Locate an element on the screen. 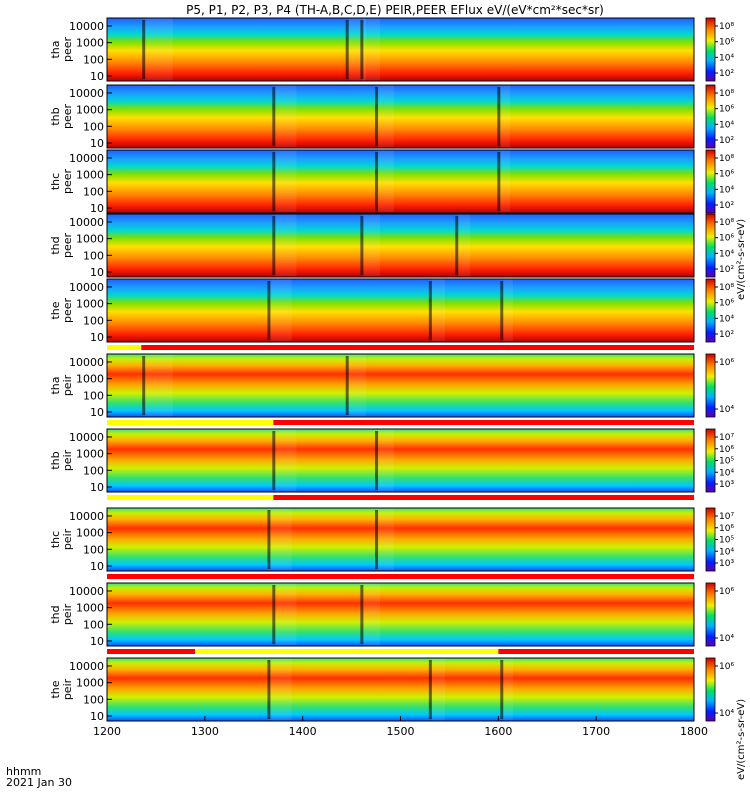 Image resolution: width=750 pixels, height=800 pixels. colorbar-tick-label: 10³ is located at coordinates (726, 485).